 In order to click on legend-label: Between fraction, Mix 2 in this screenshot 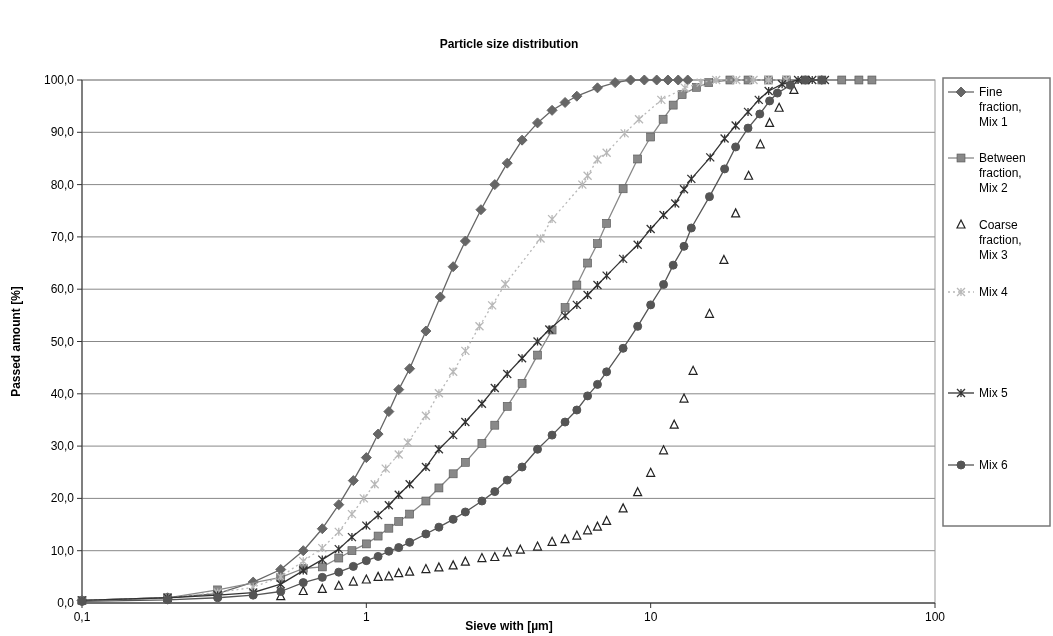, I will do `click(1002, 173)`.